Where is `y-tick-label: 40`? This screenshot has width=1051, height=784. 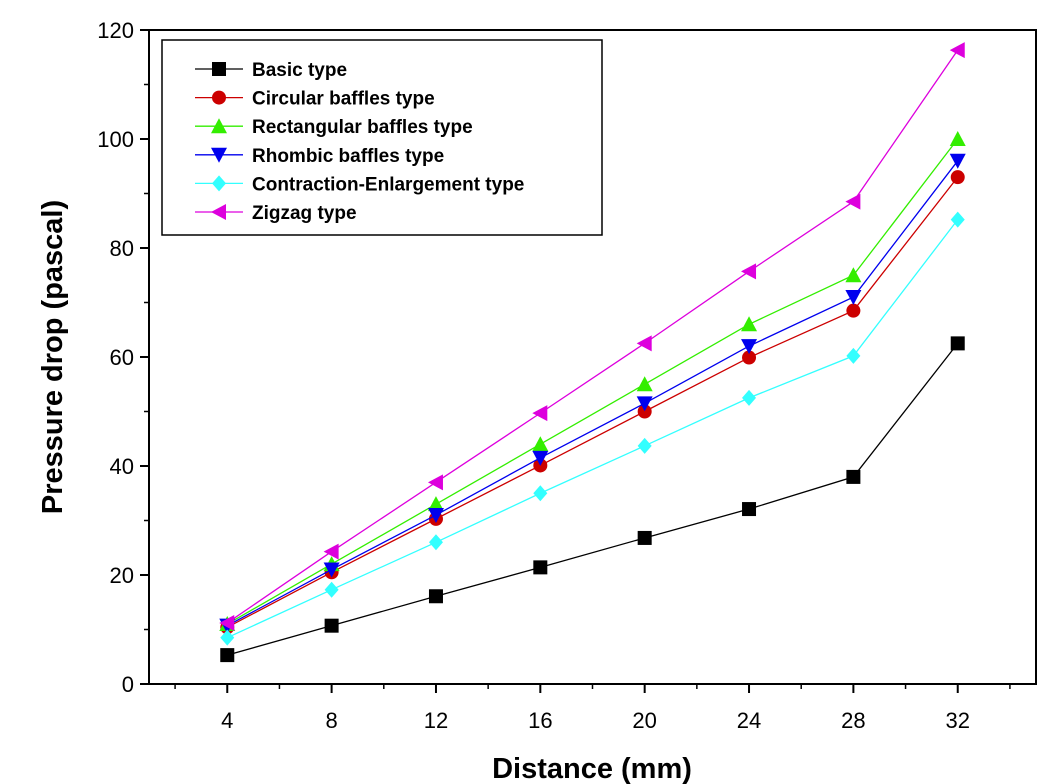
y-tick-label: 40 is located at coordinates (122, 466).